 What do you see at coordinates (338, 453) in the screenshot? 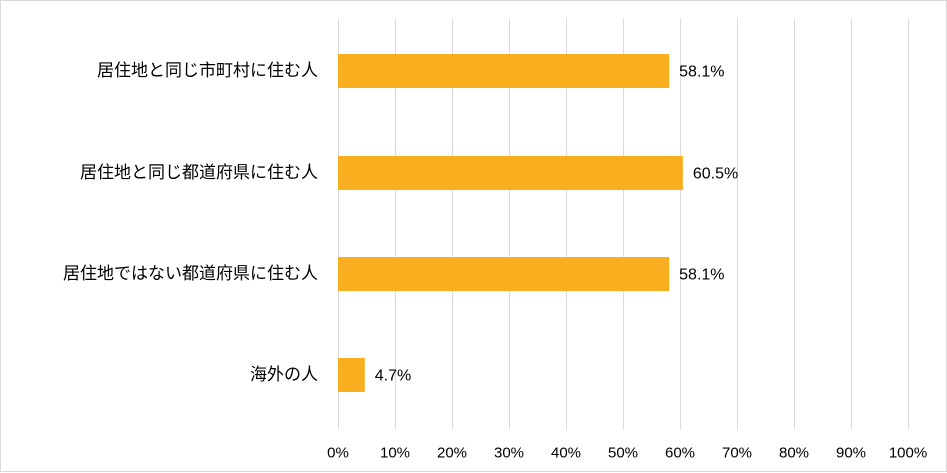
I see `x-tick-label-0: 0%` at bounding box center [338, 453].